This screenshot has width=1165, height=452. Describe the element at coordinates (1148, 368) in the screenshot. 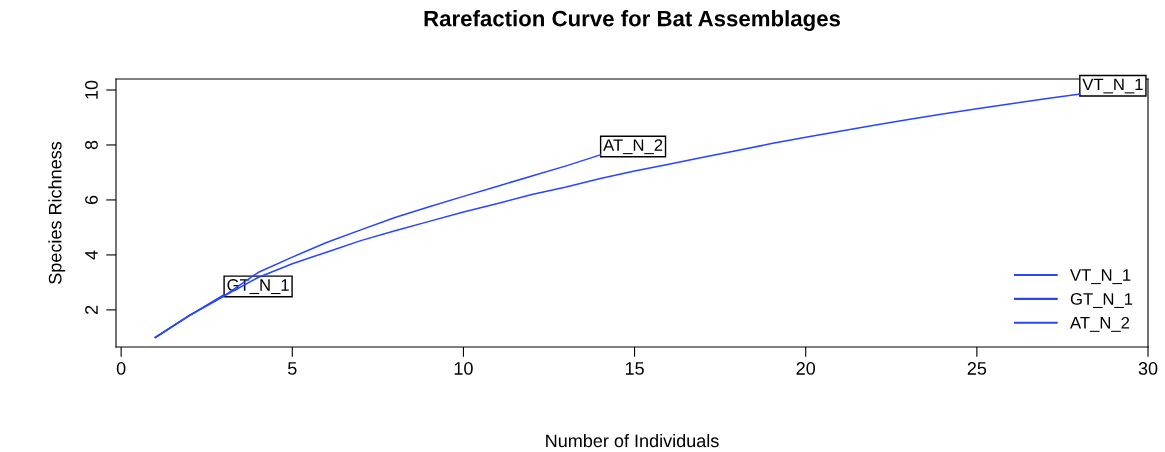

I see `x-tick-label: 30` at that location.